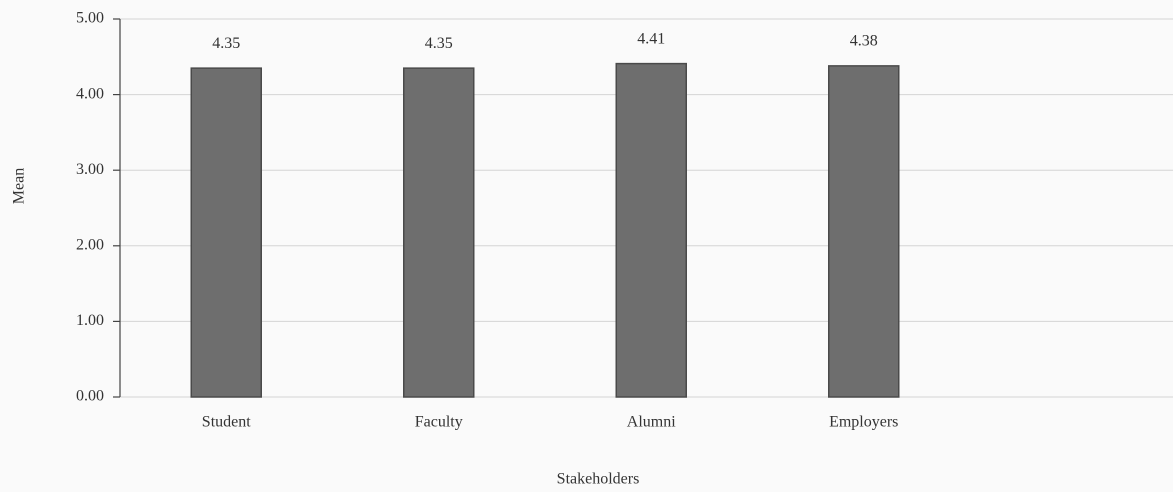 The height and width of the screenshot is (492, 1173). Describe the element at coordinates (90, 18) in the screenshot. I see `y-tick-label: 5.00` at that location.